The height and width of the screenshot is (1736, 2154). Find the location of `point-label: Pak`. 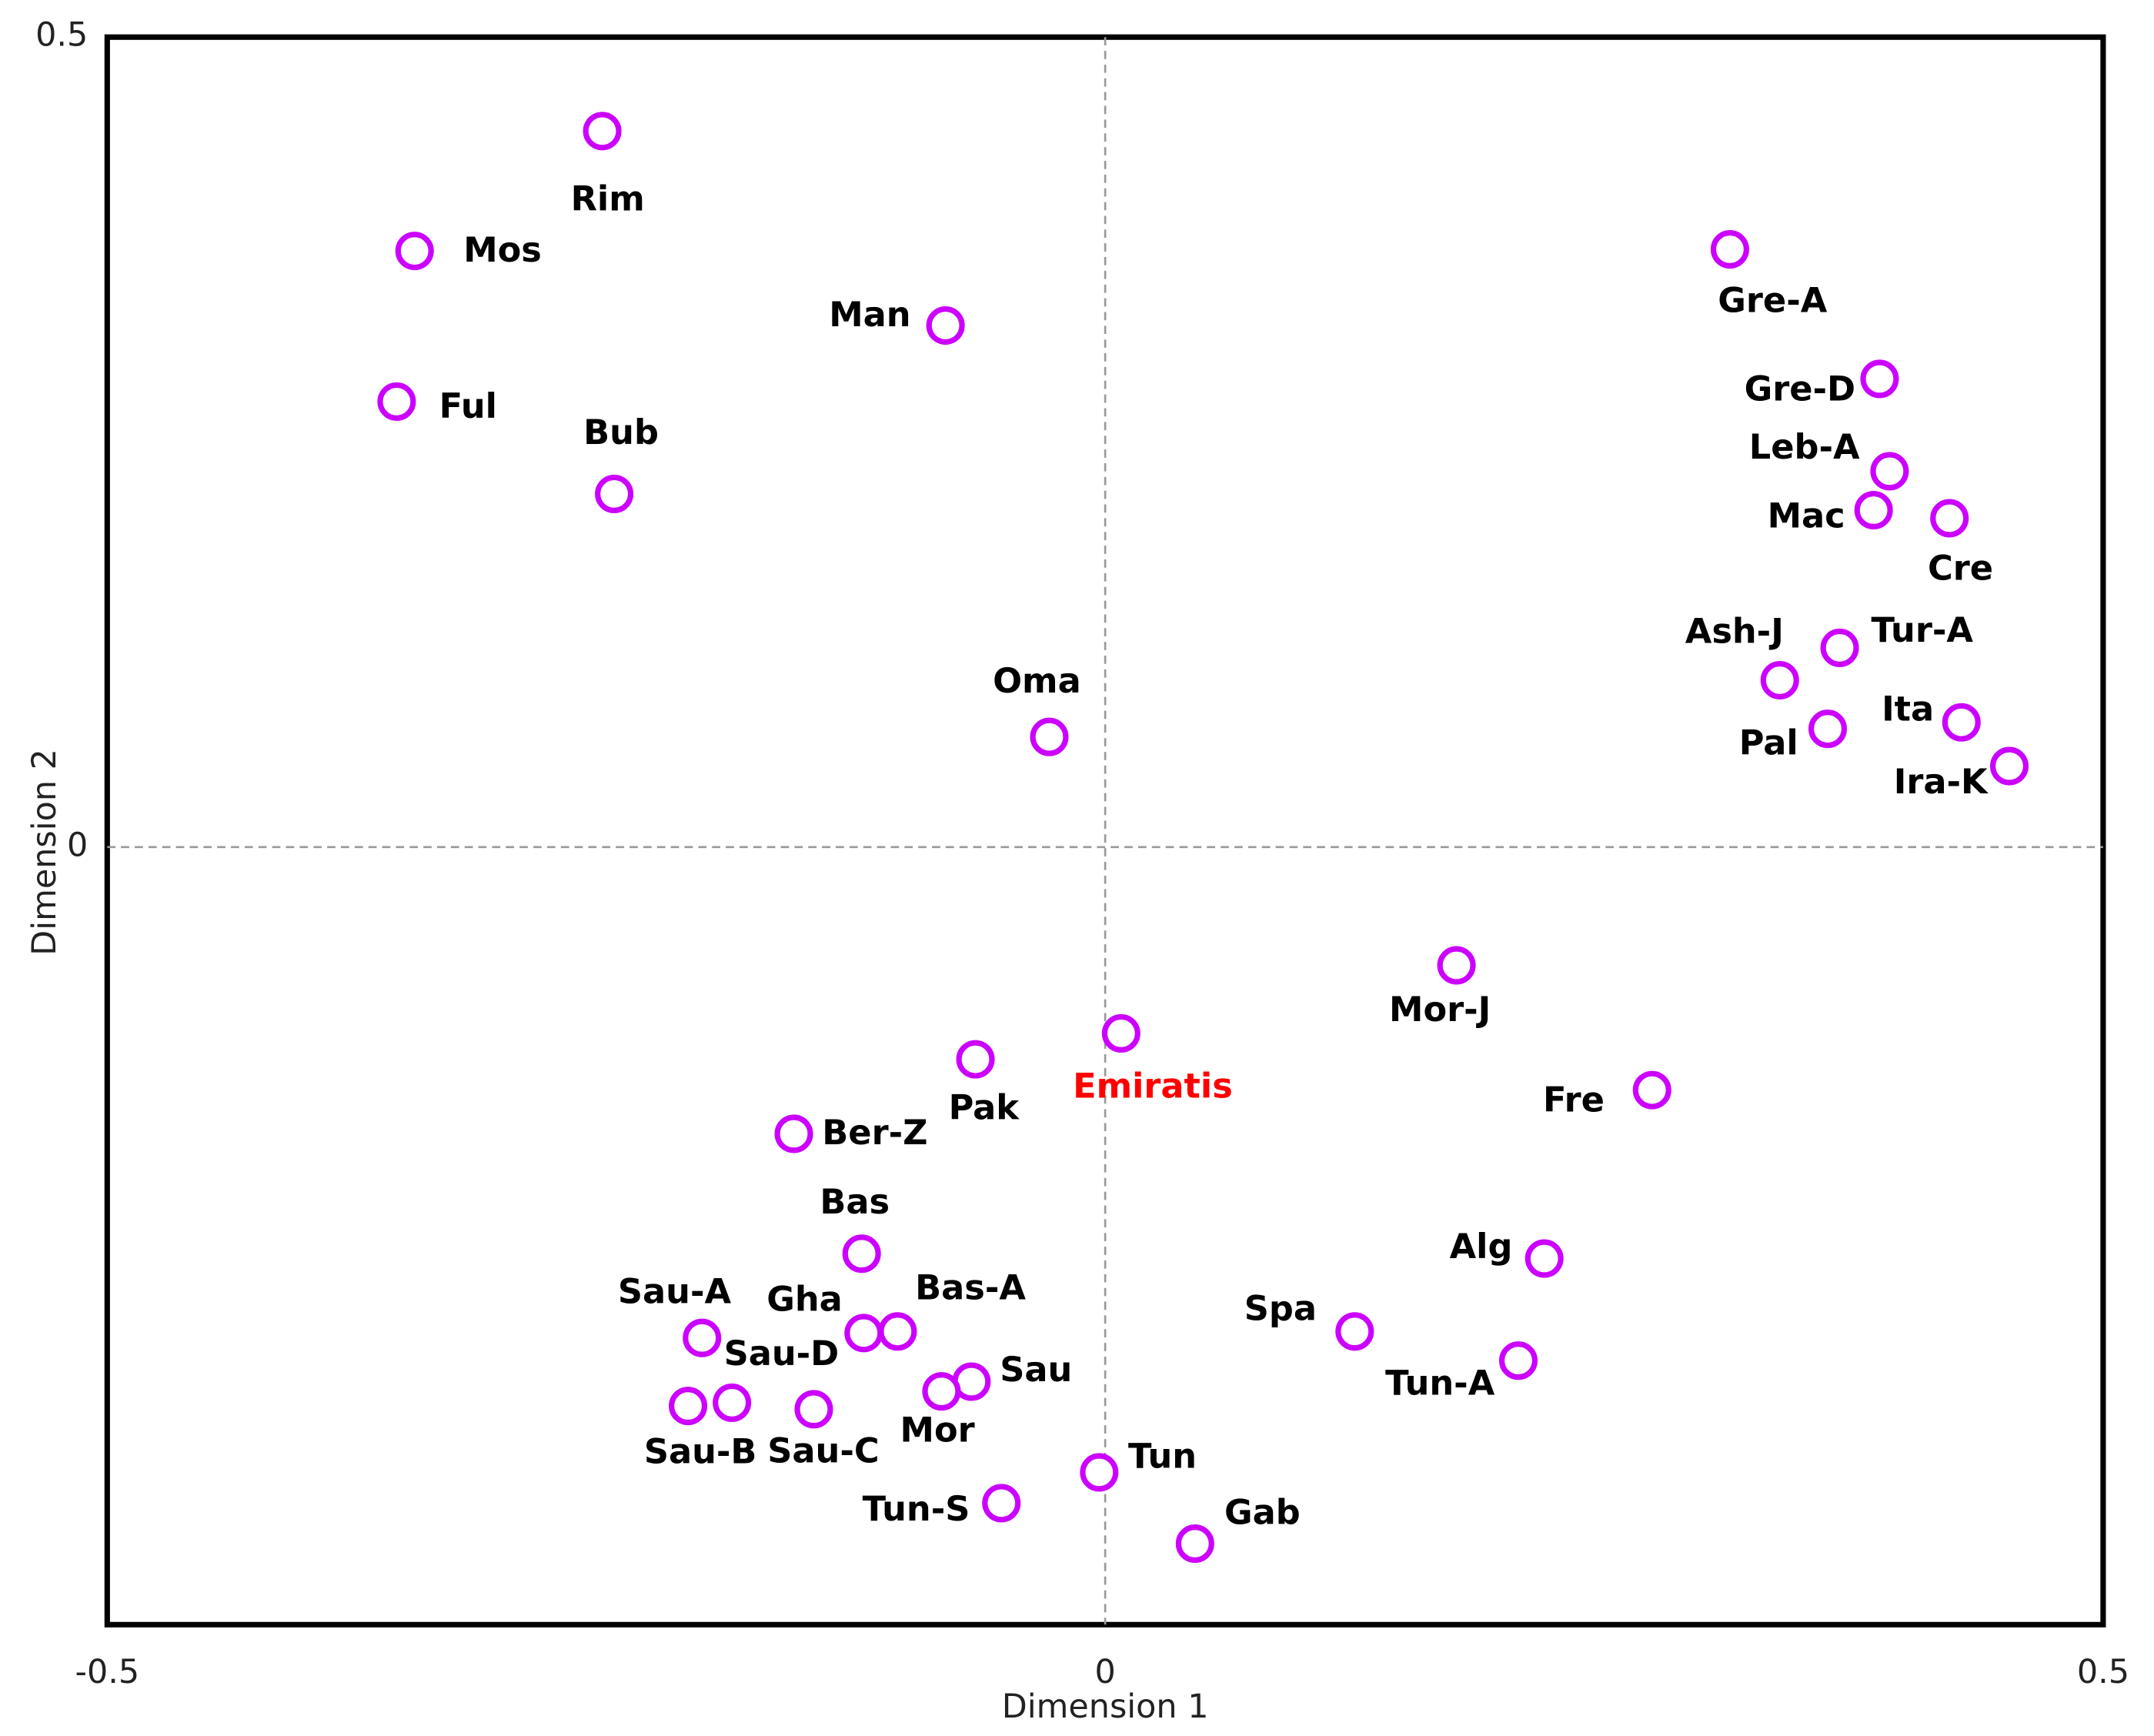

point-label: Pak is located at coordinates (984, 1108).